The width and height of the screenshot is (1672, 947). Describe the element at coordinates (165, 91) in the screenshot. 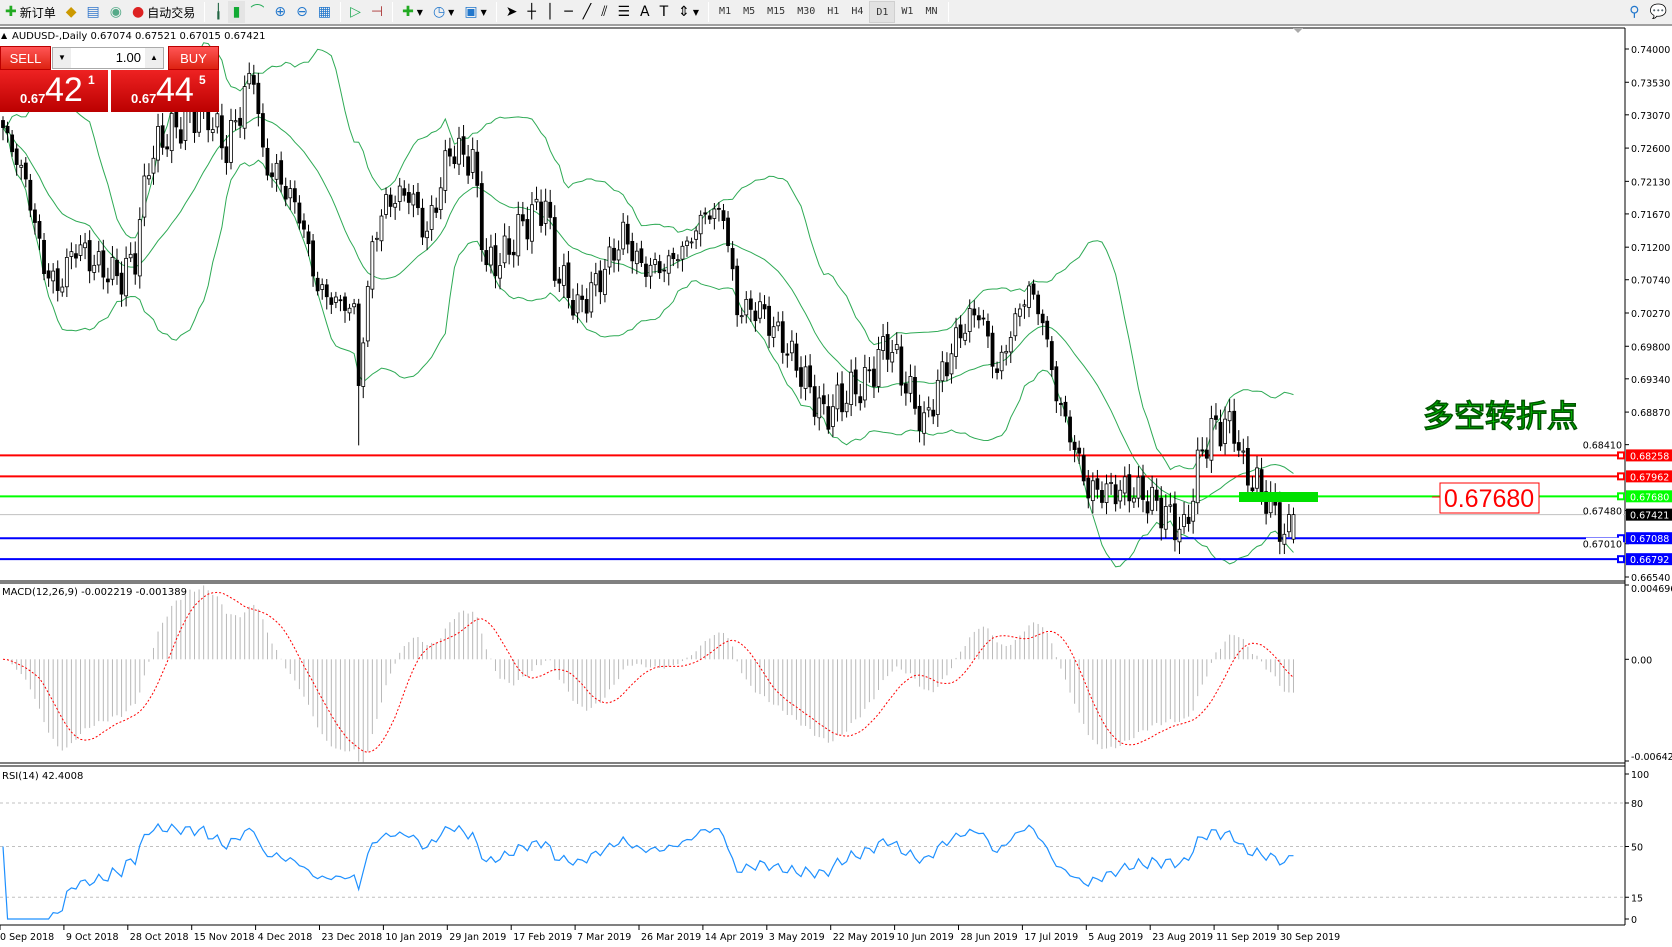

I see `buy-price: 0.67 44 5` at that location.